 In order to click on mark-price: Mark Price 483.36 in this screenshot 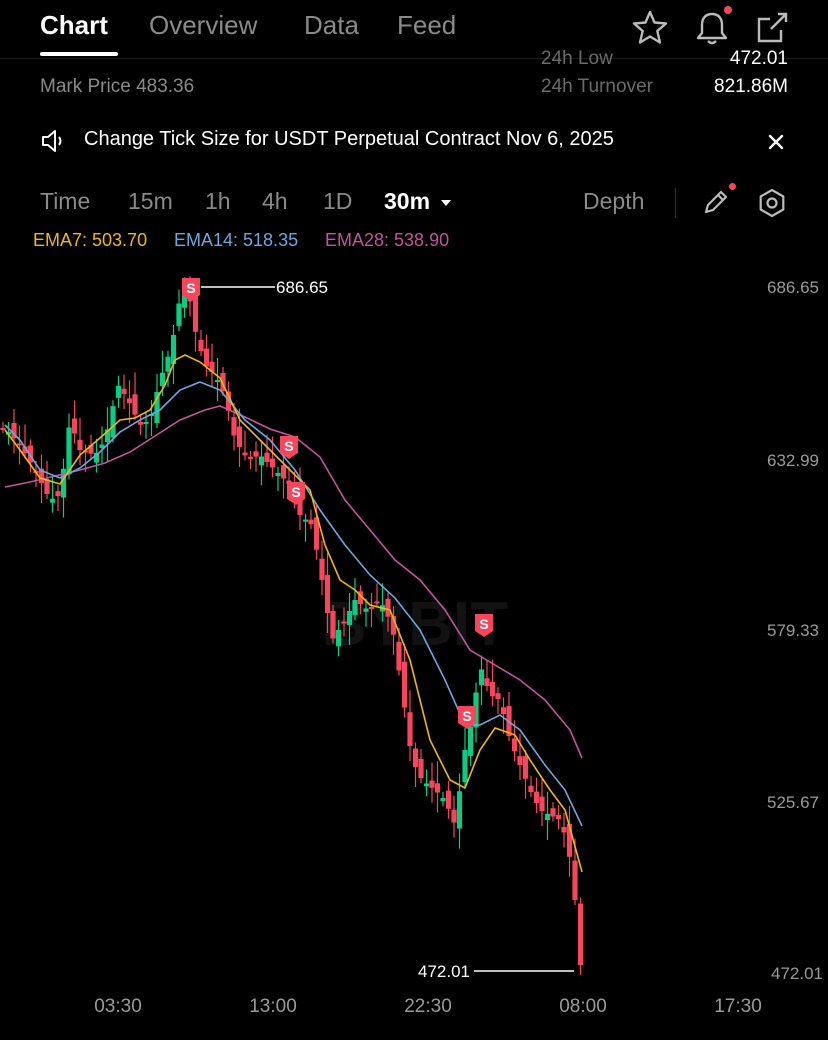, I will do `click(117, 86)`.